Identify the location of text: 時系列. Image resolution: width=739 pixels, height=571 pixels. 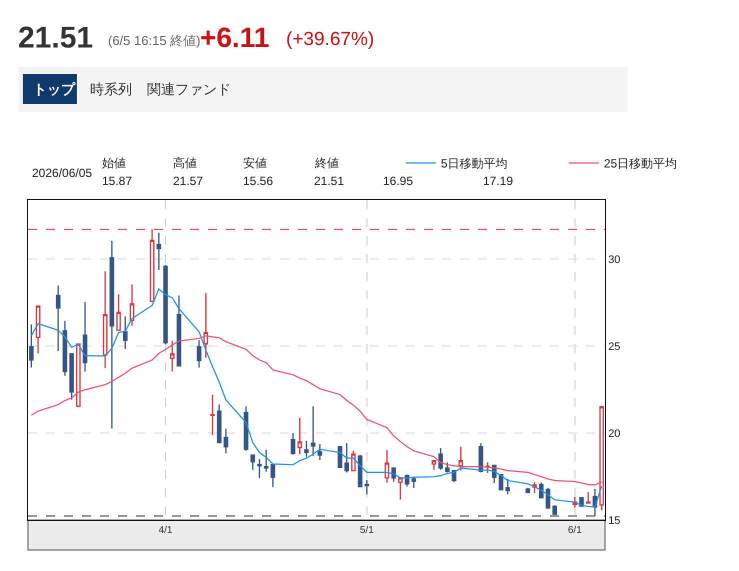
(111, 89).